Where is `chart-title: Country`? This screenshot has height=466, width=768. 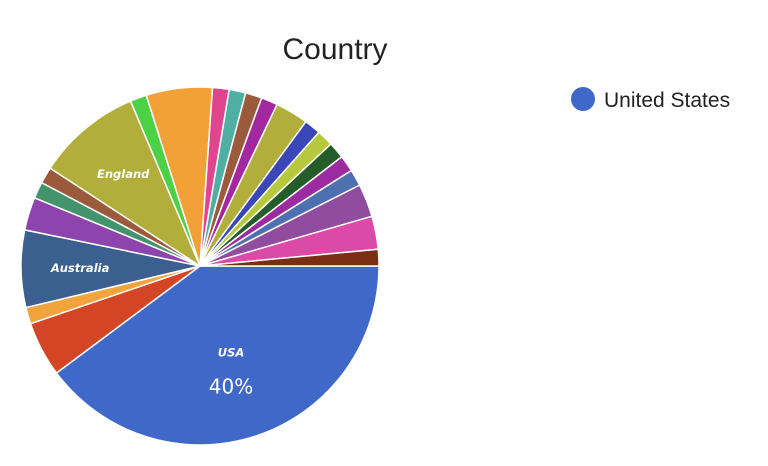 chart-title: Country is located at coordinates (334, 49).